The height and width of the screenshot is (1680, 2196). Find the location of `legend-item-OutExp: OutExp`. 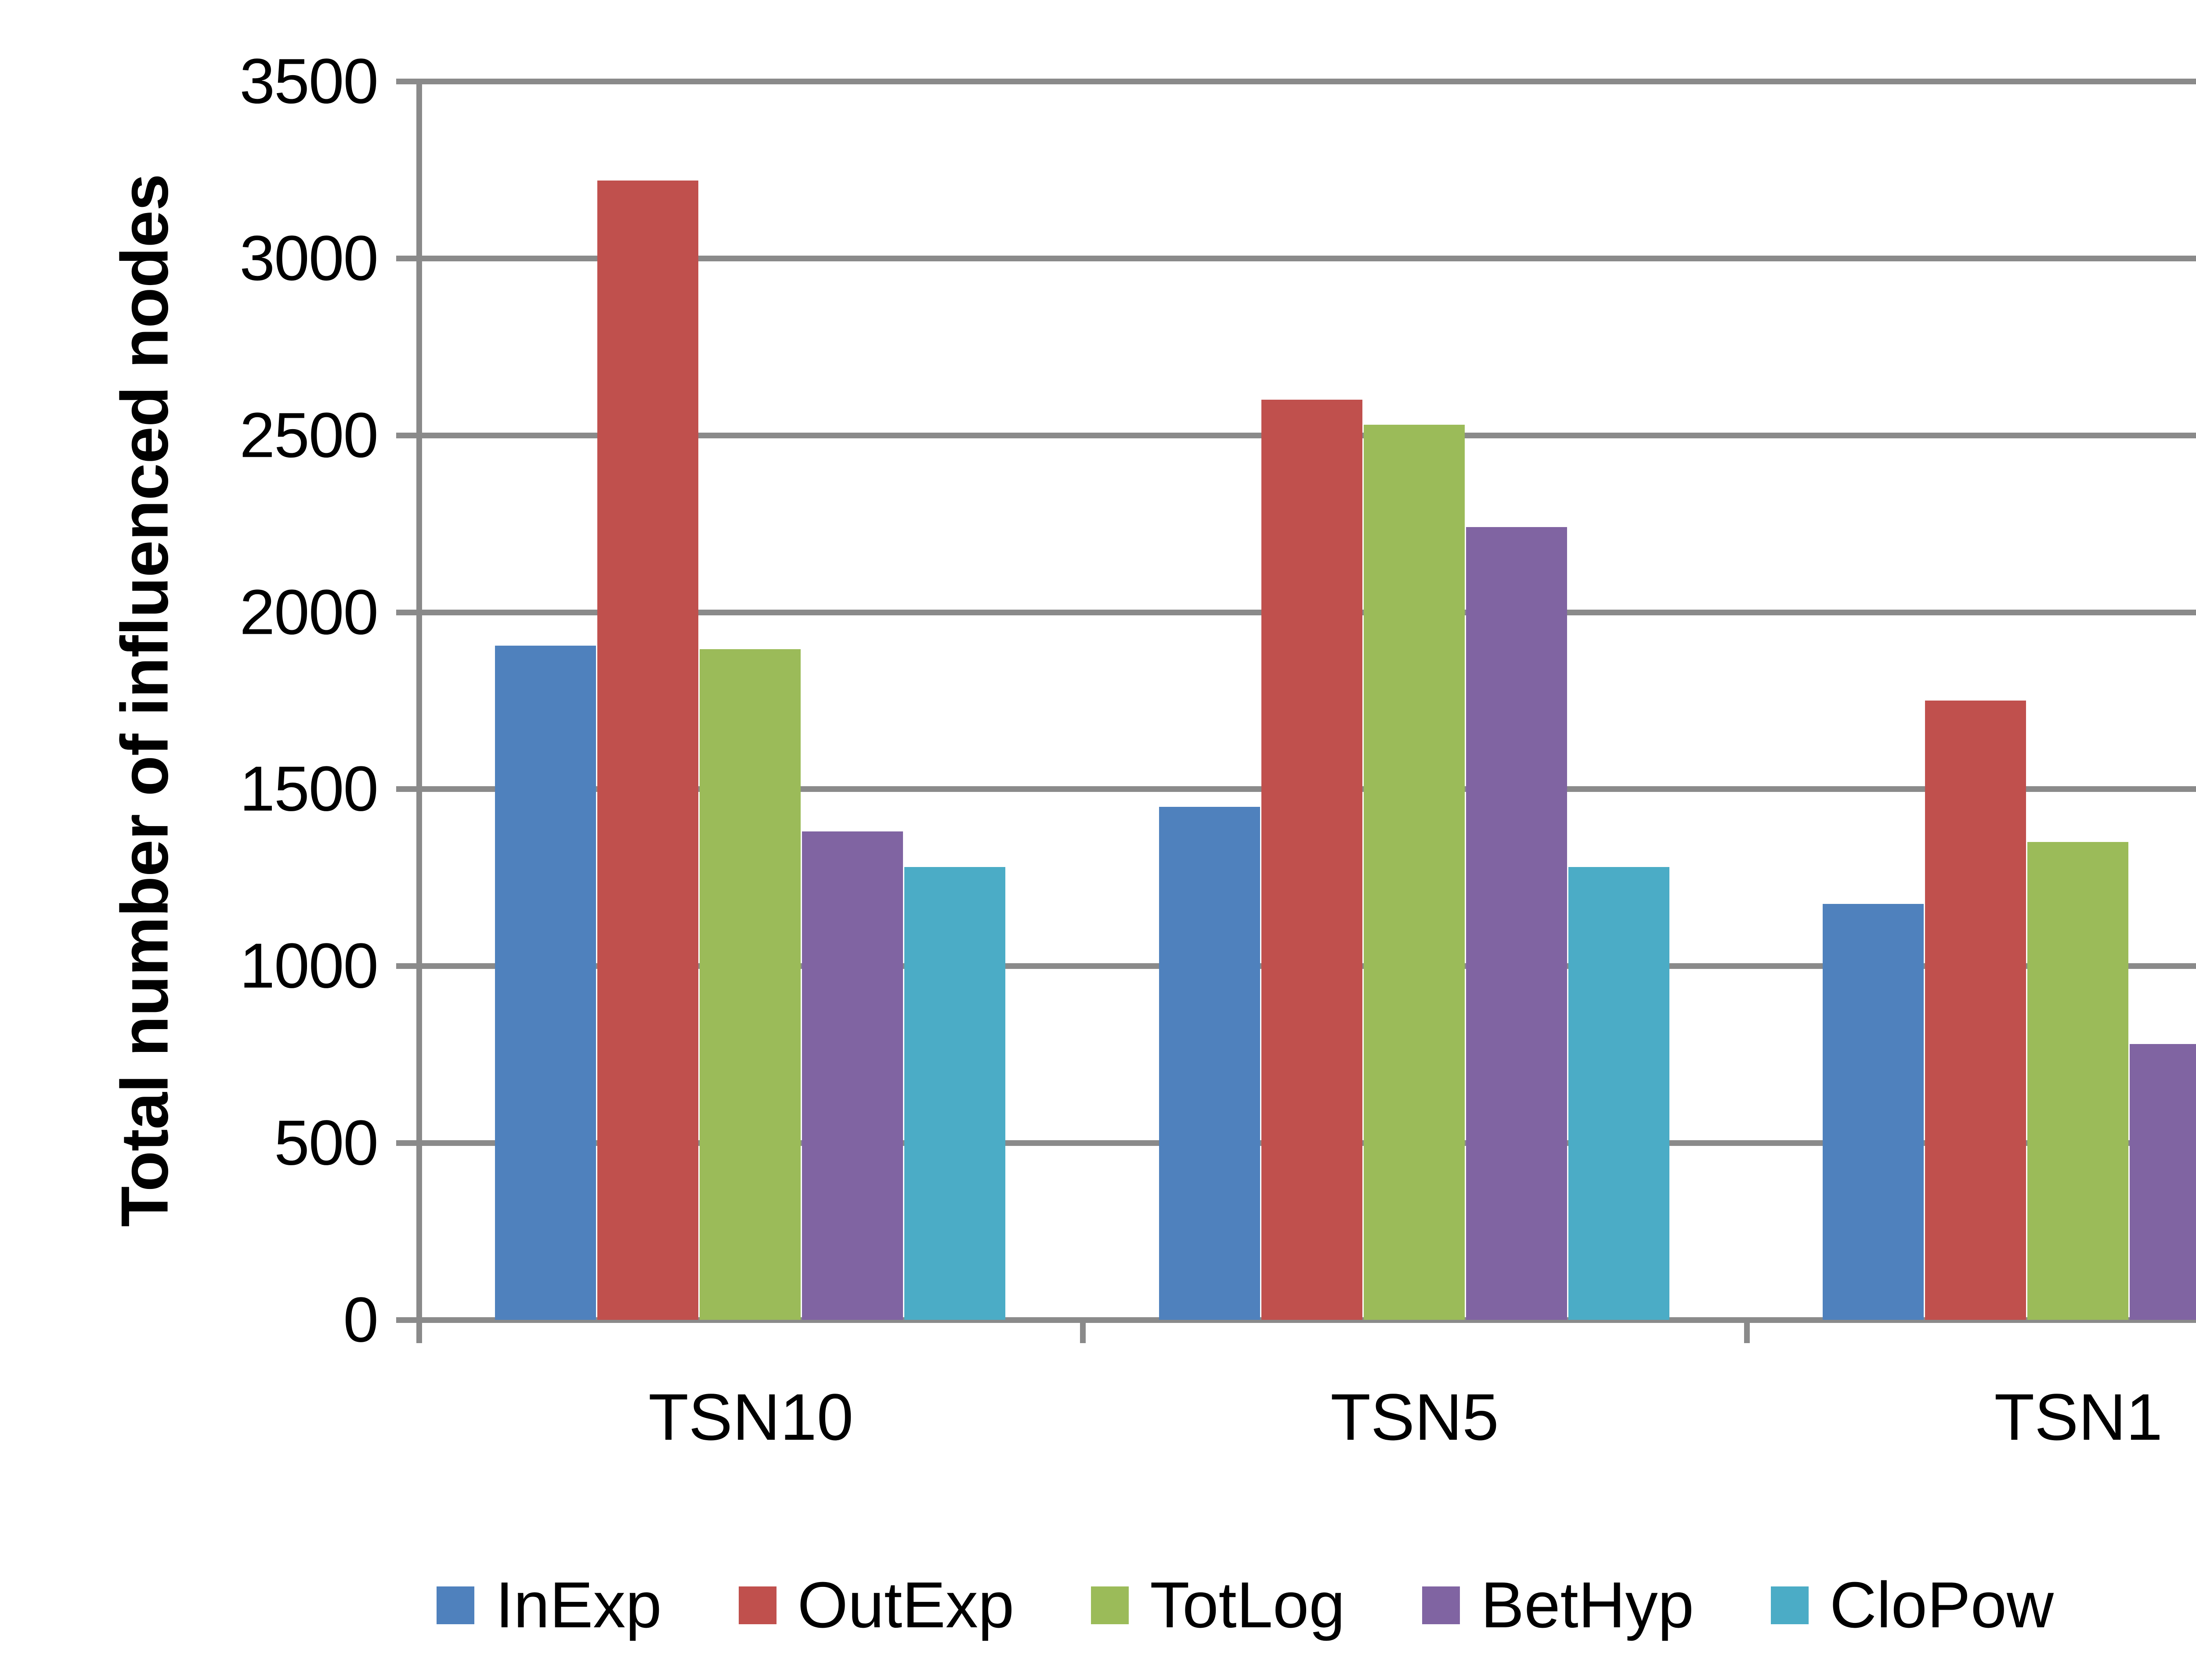

legend-item-OutExp: OutExp is located at coordinates (876, 1606).